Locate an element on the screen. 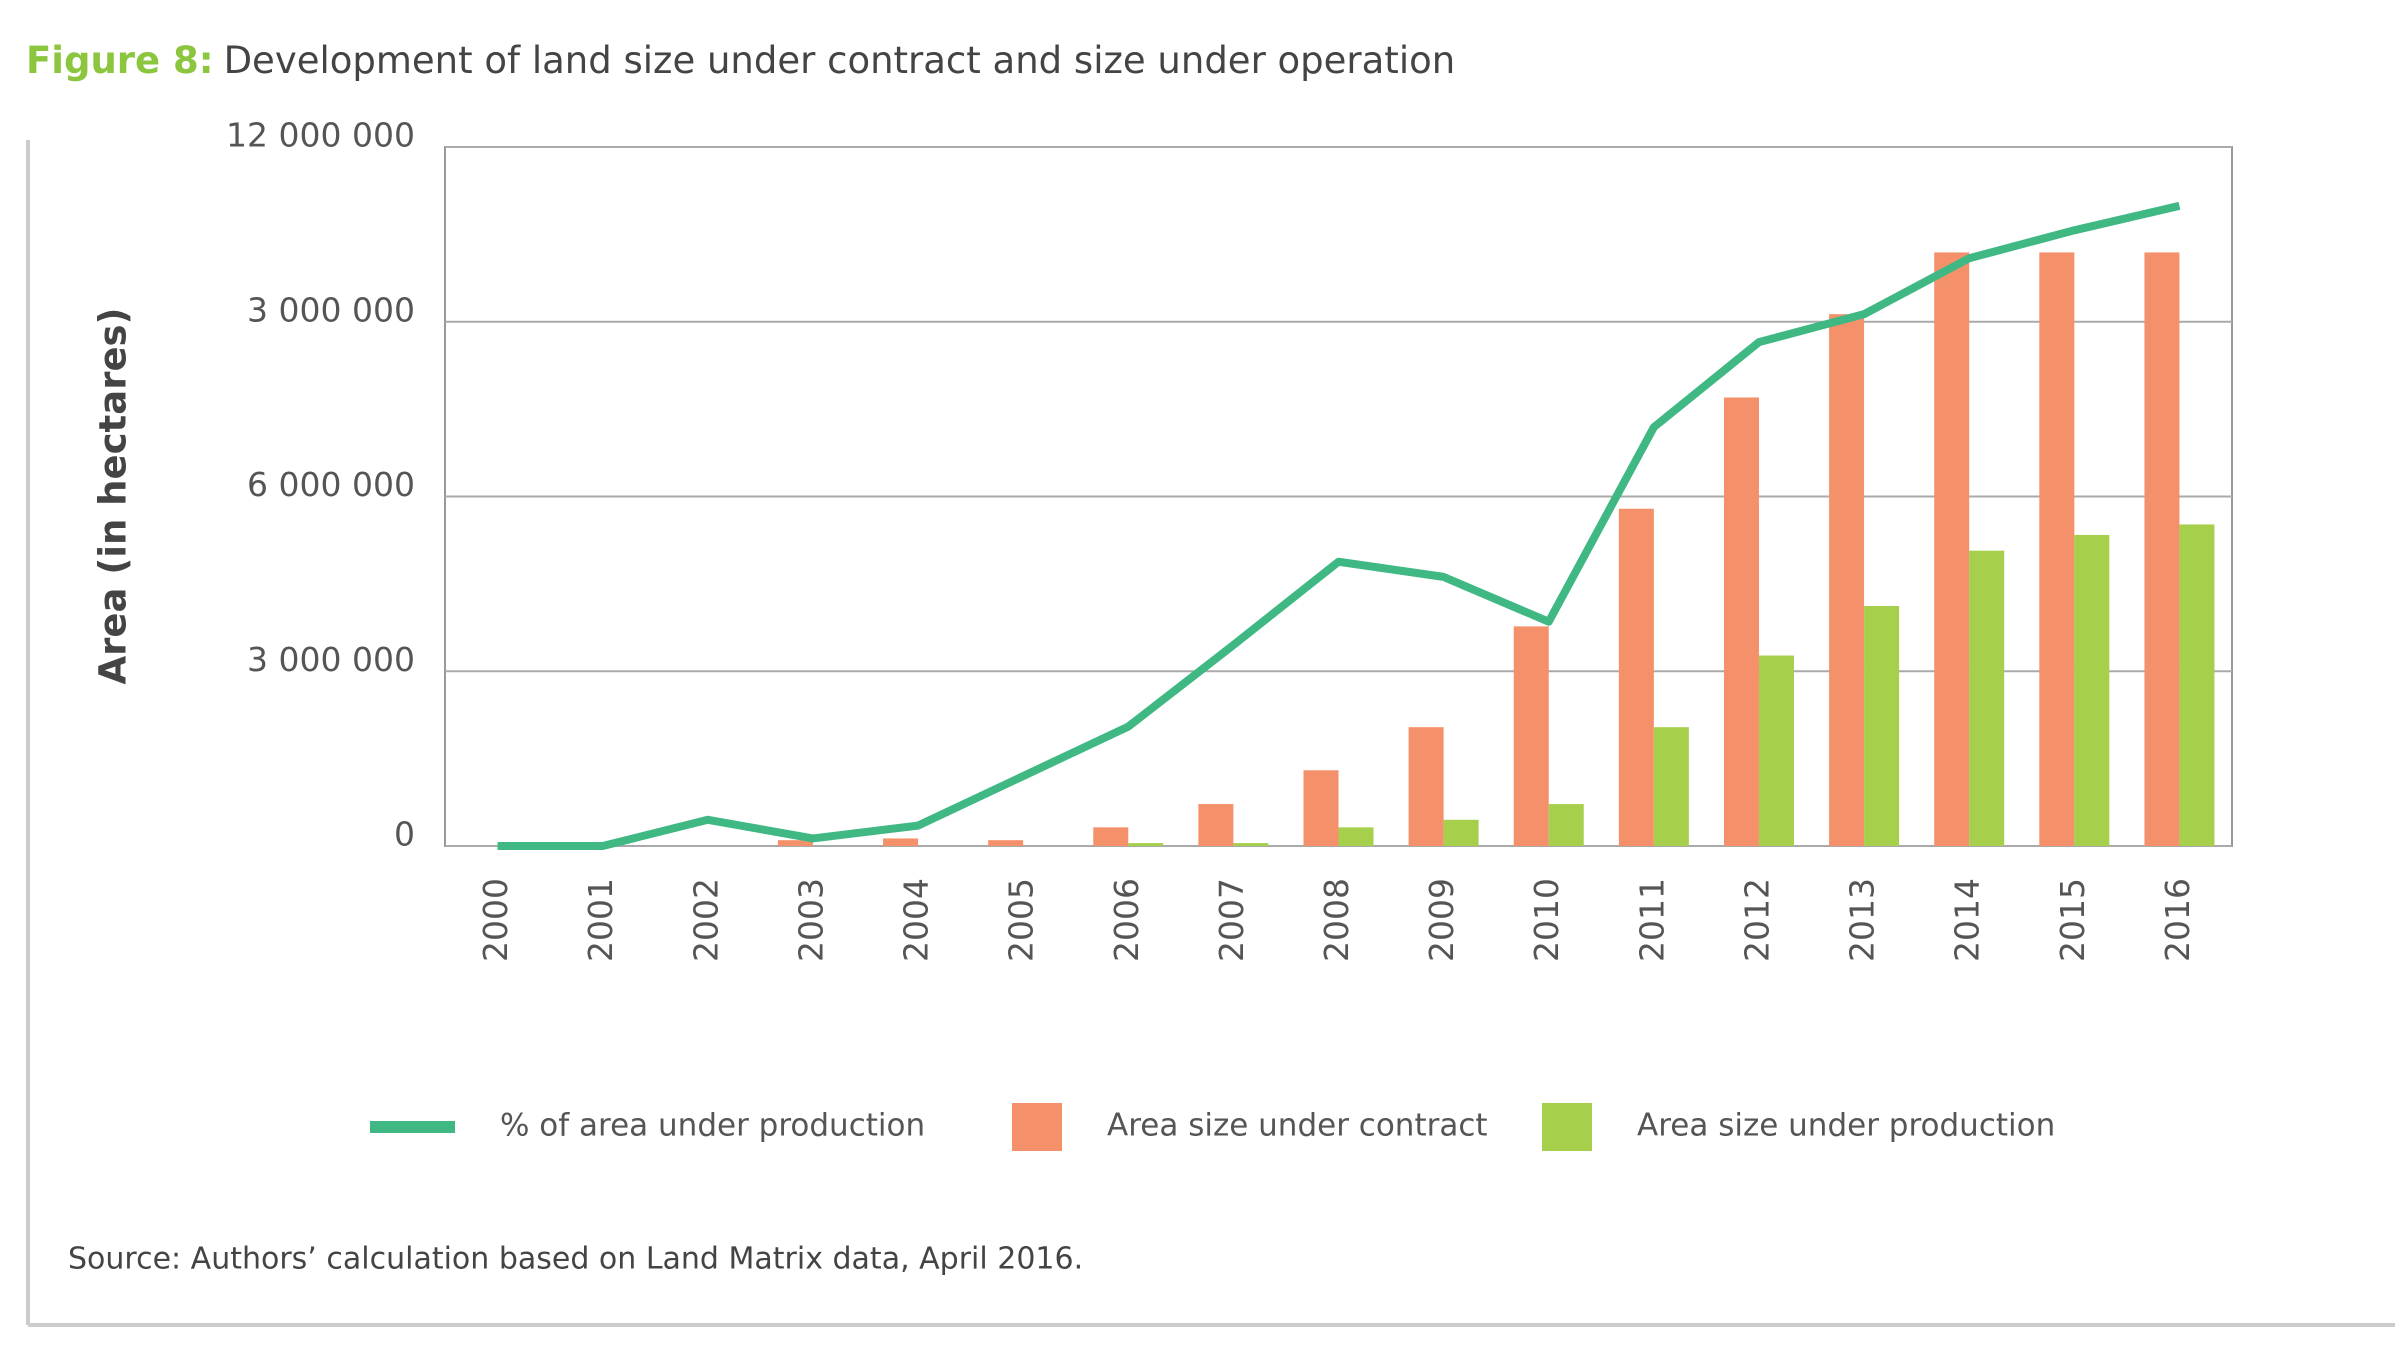 Image resolution: width=2400 pixels, height=1350 pixels. x-tick-label: 2002 is located at coordinates (705, 920).